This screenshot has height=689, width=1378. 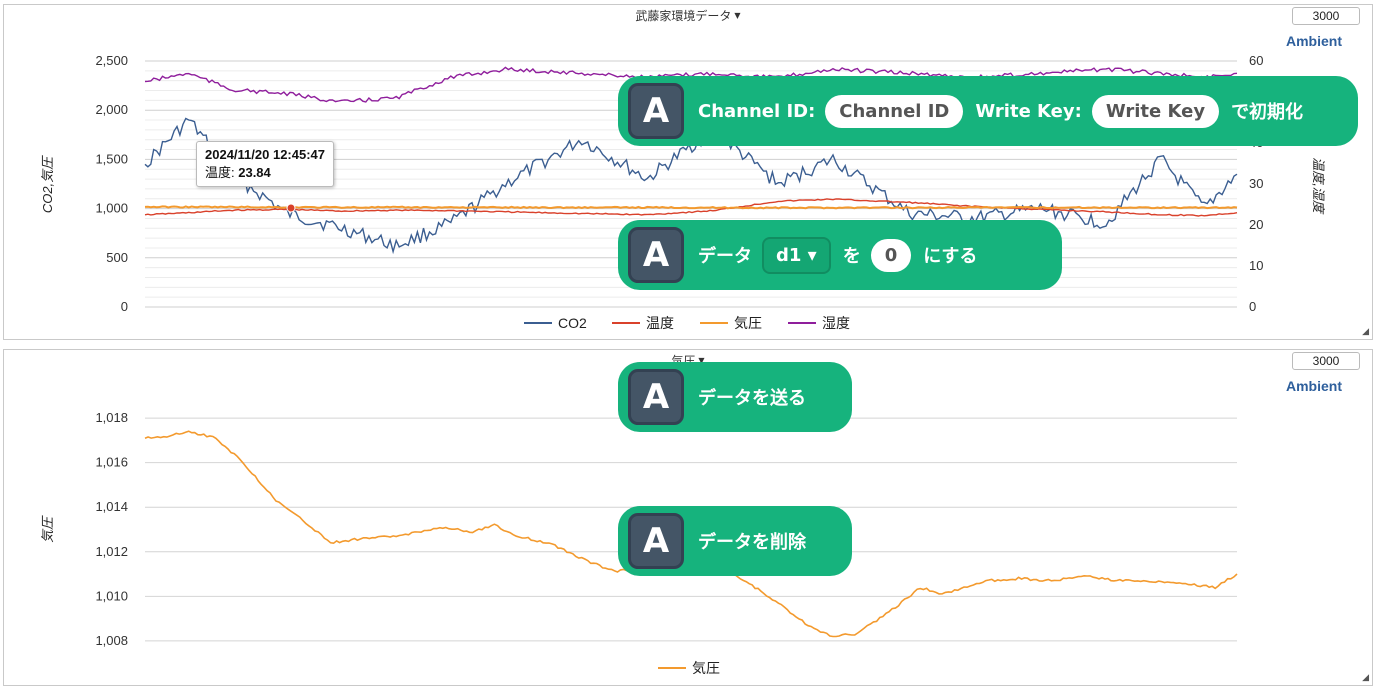 I want to click on block-delete-data: A データを削除, so click(x=735, y=541).